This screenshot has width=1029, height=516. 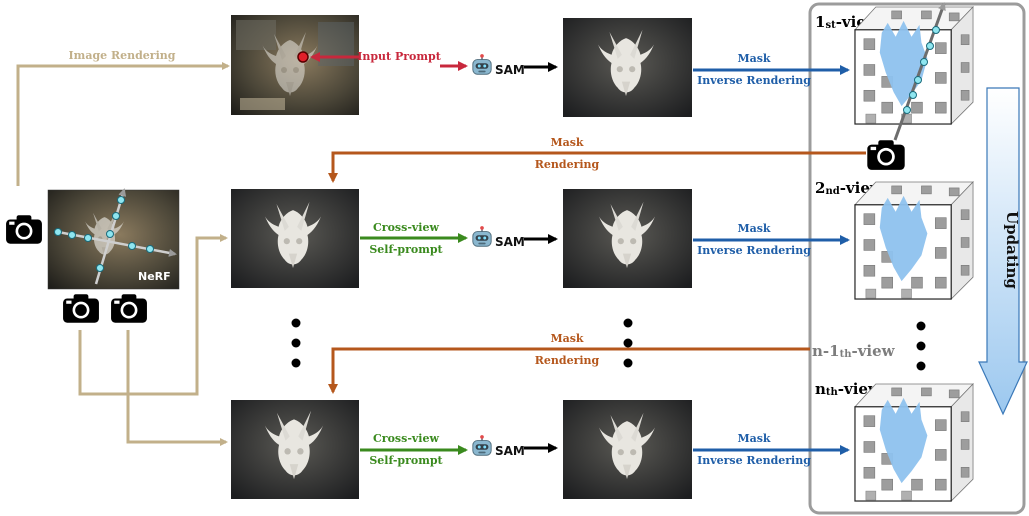 I want to click on camera-ray-view1, so click(x=919, y=71).